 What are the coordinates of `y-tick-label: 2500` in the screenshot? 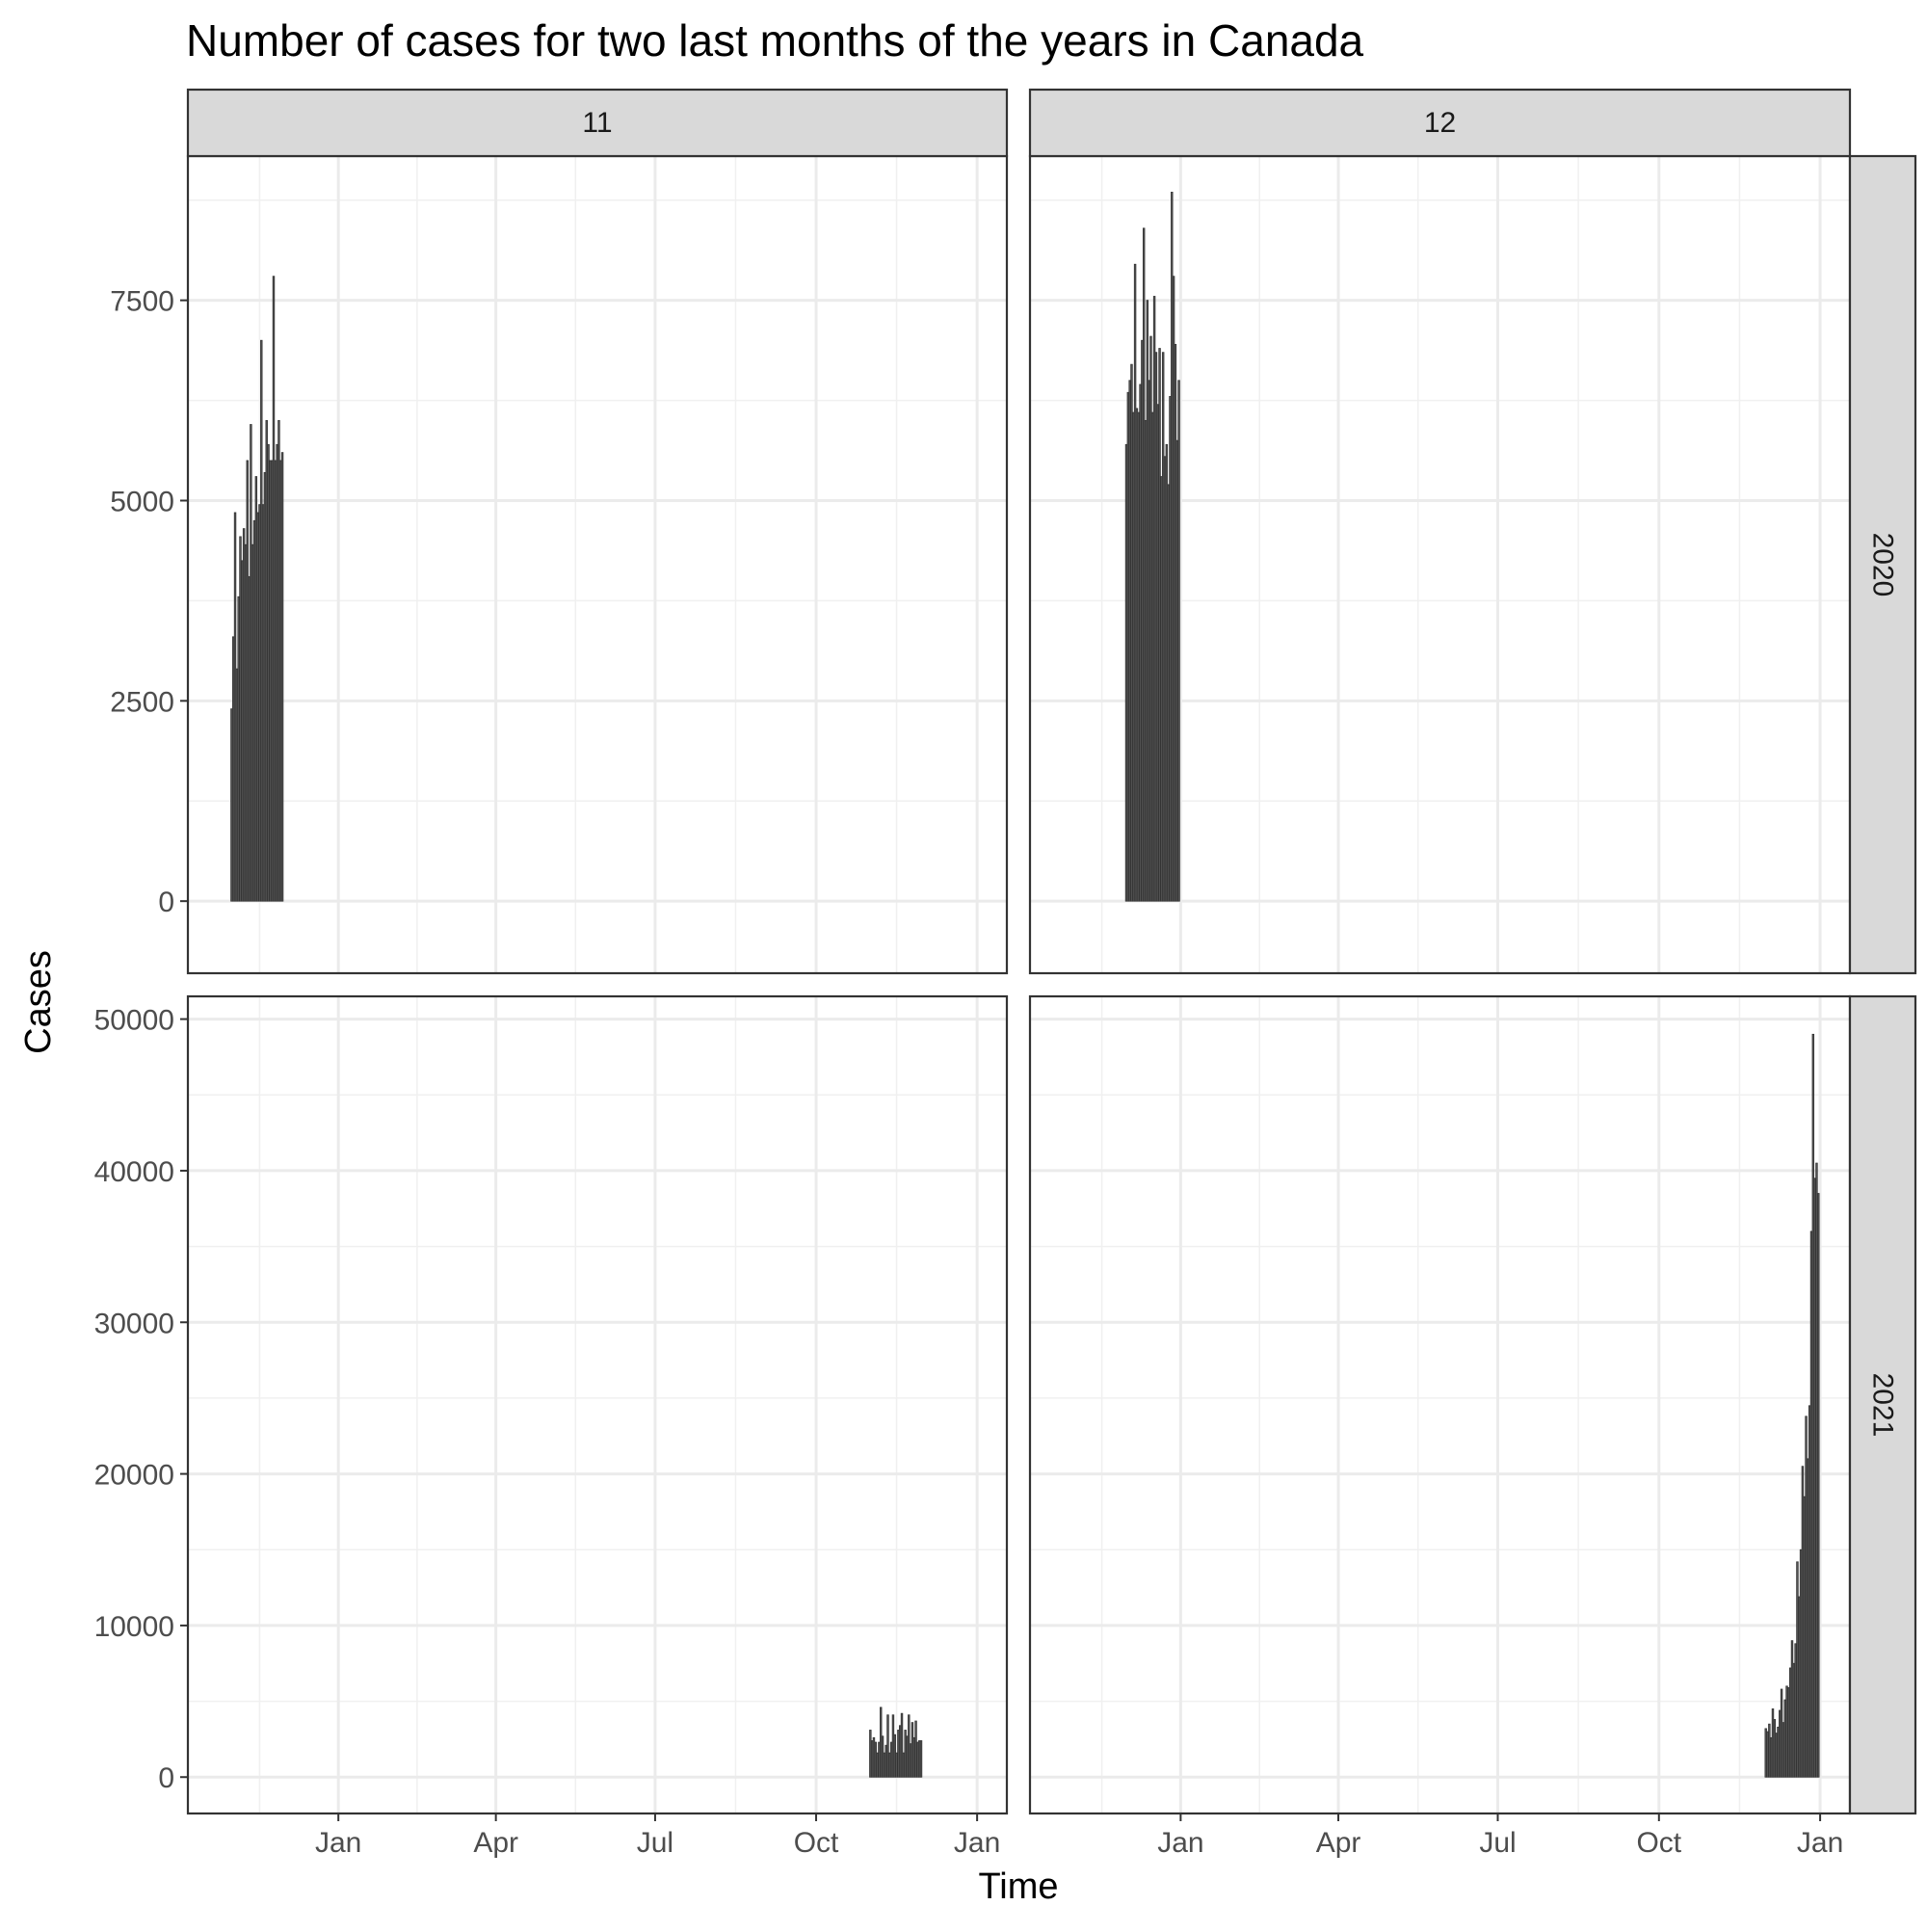 It's located at (142, 702).